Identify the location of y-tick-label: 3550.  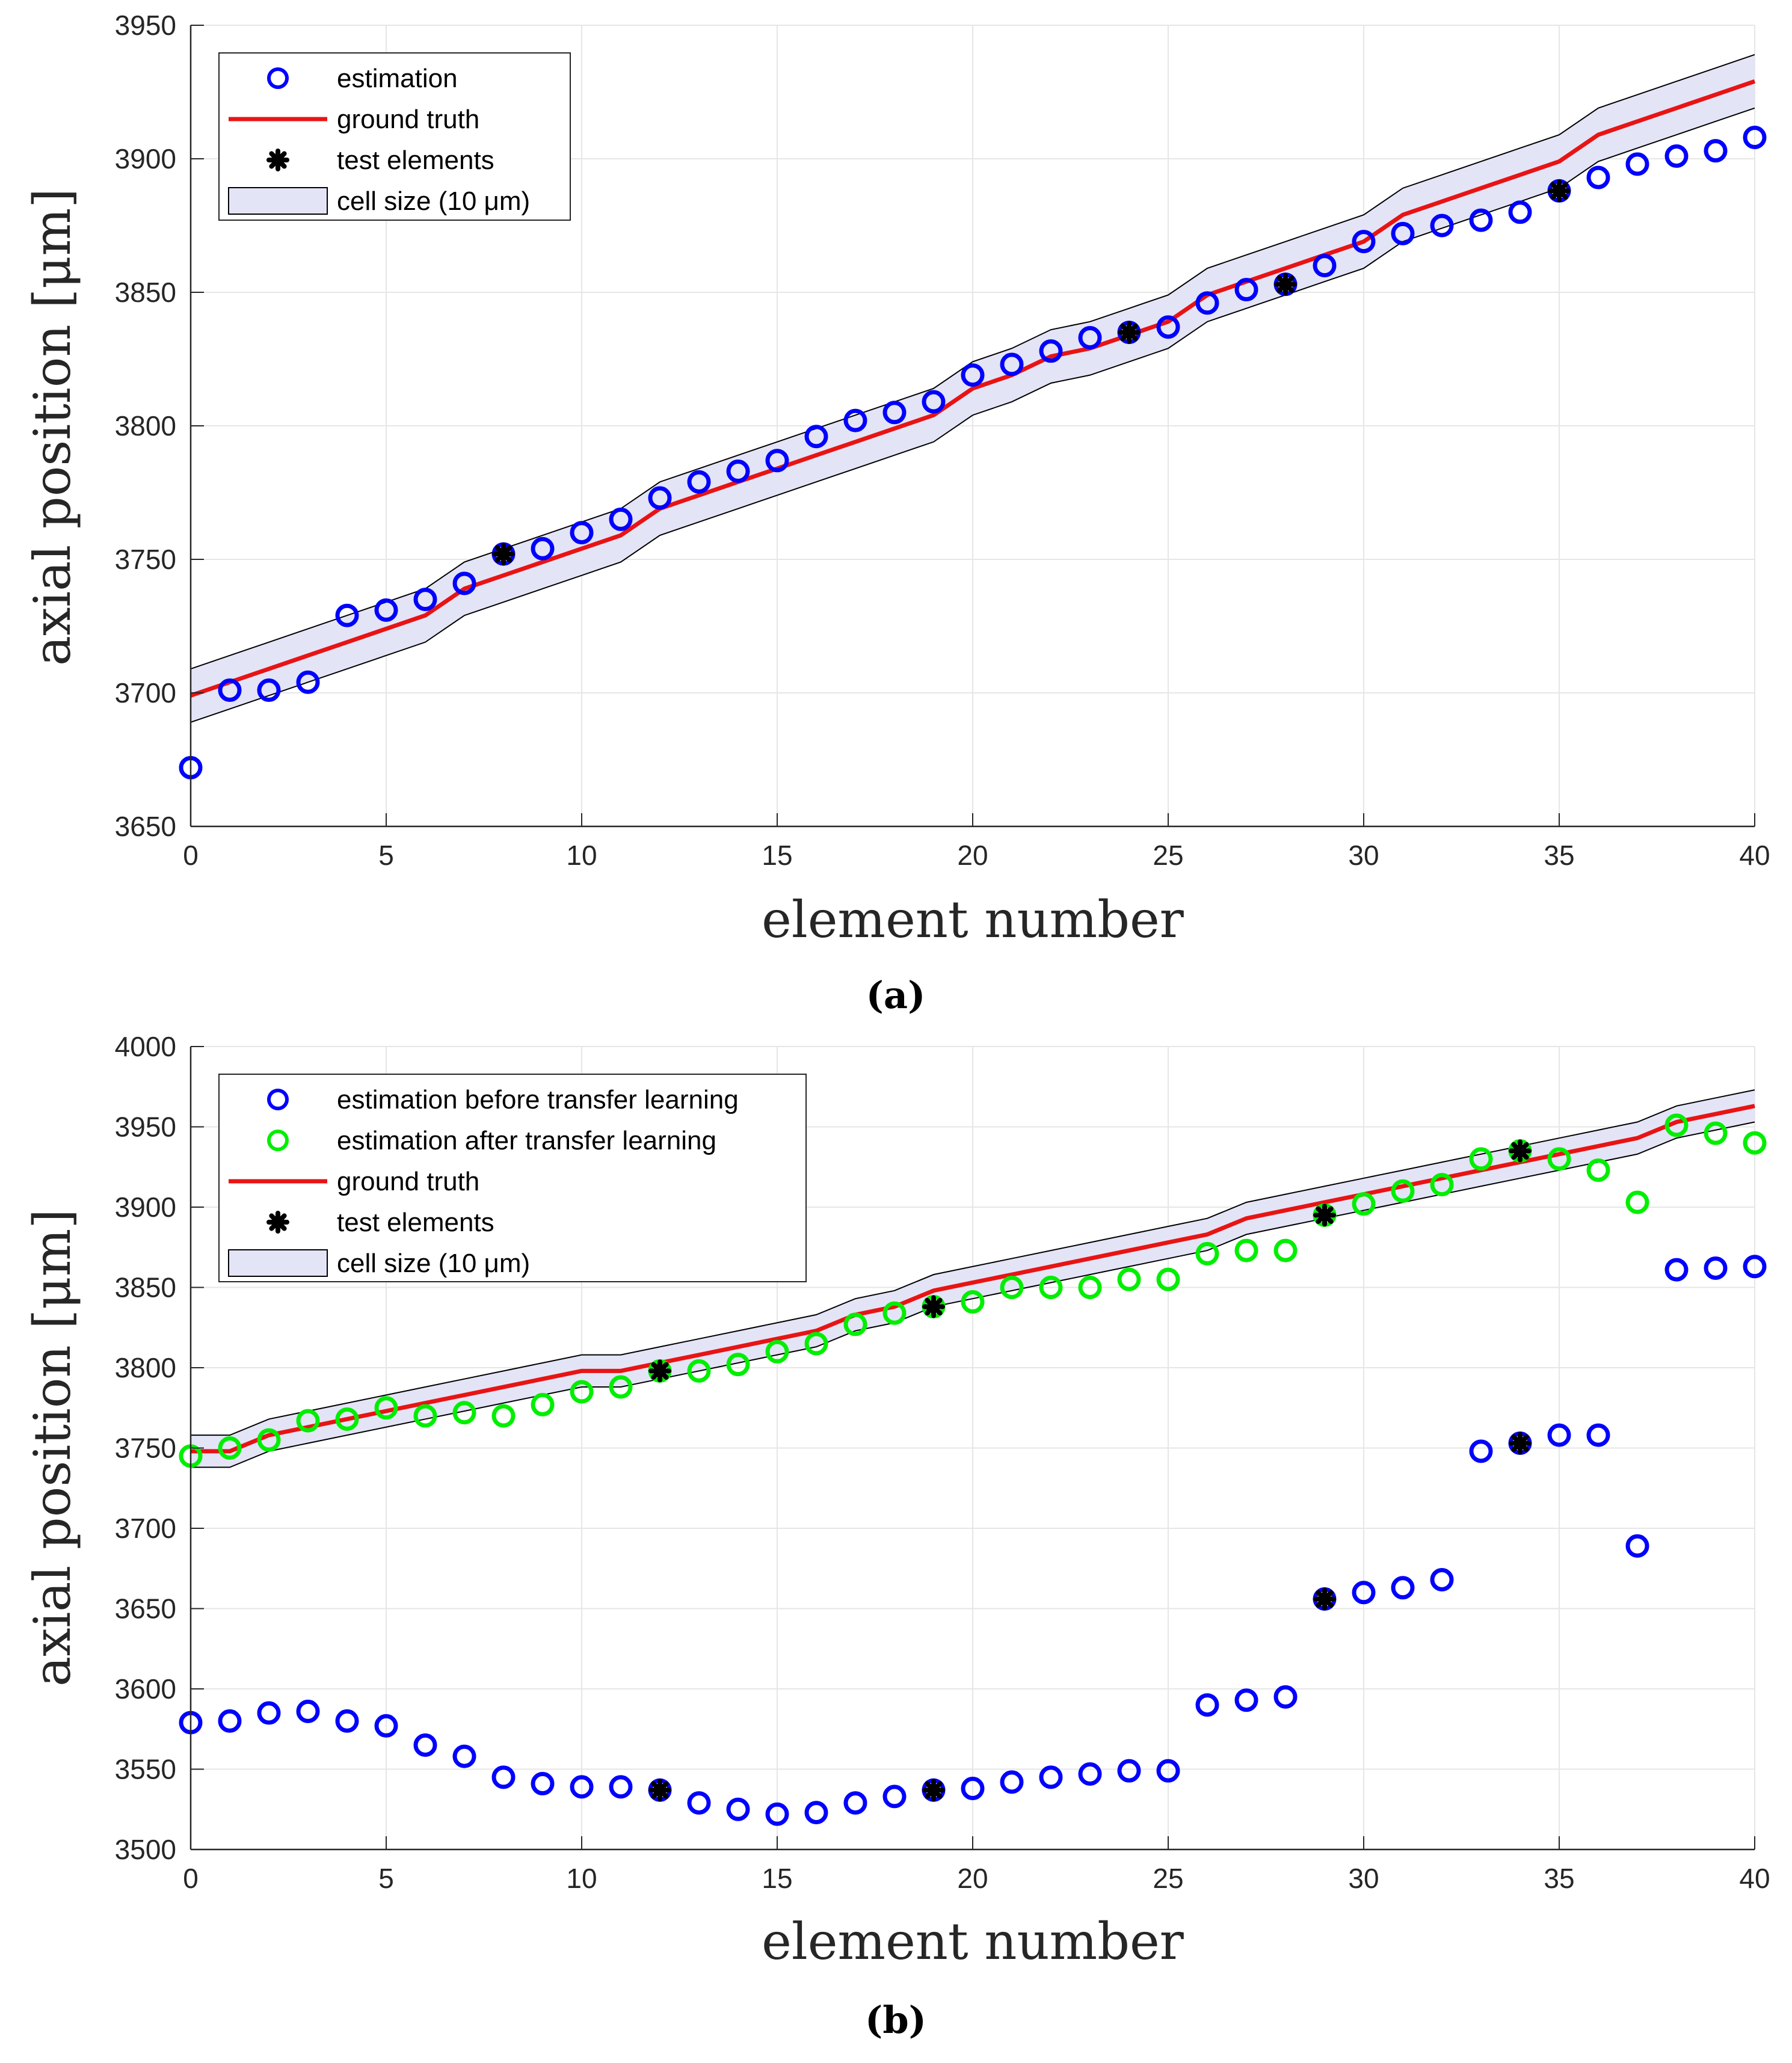
(145, 1769).